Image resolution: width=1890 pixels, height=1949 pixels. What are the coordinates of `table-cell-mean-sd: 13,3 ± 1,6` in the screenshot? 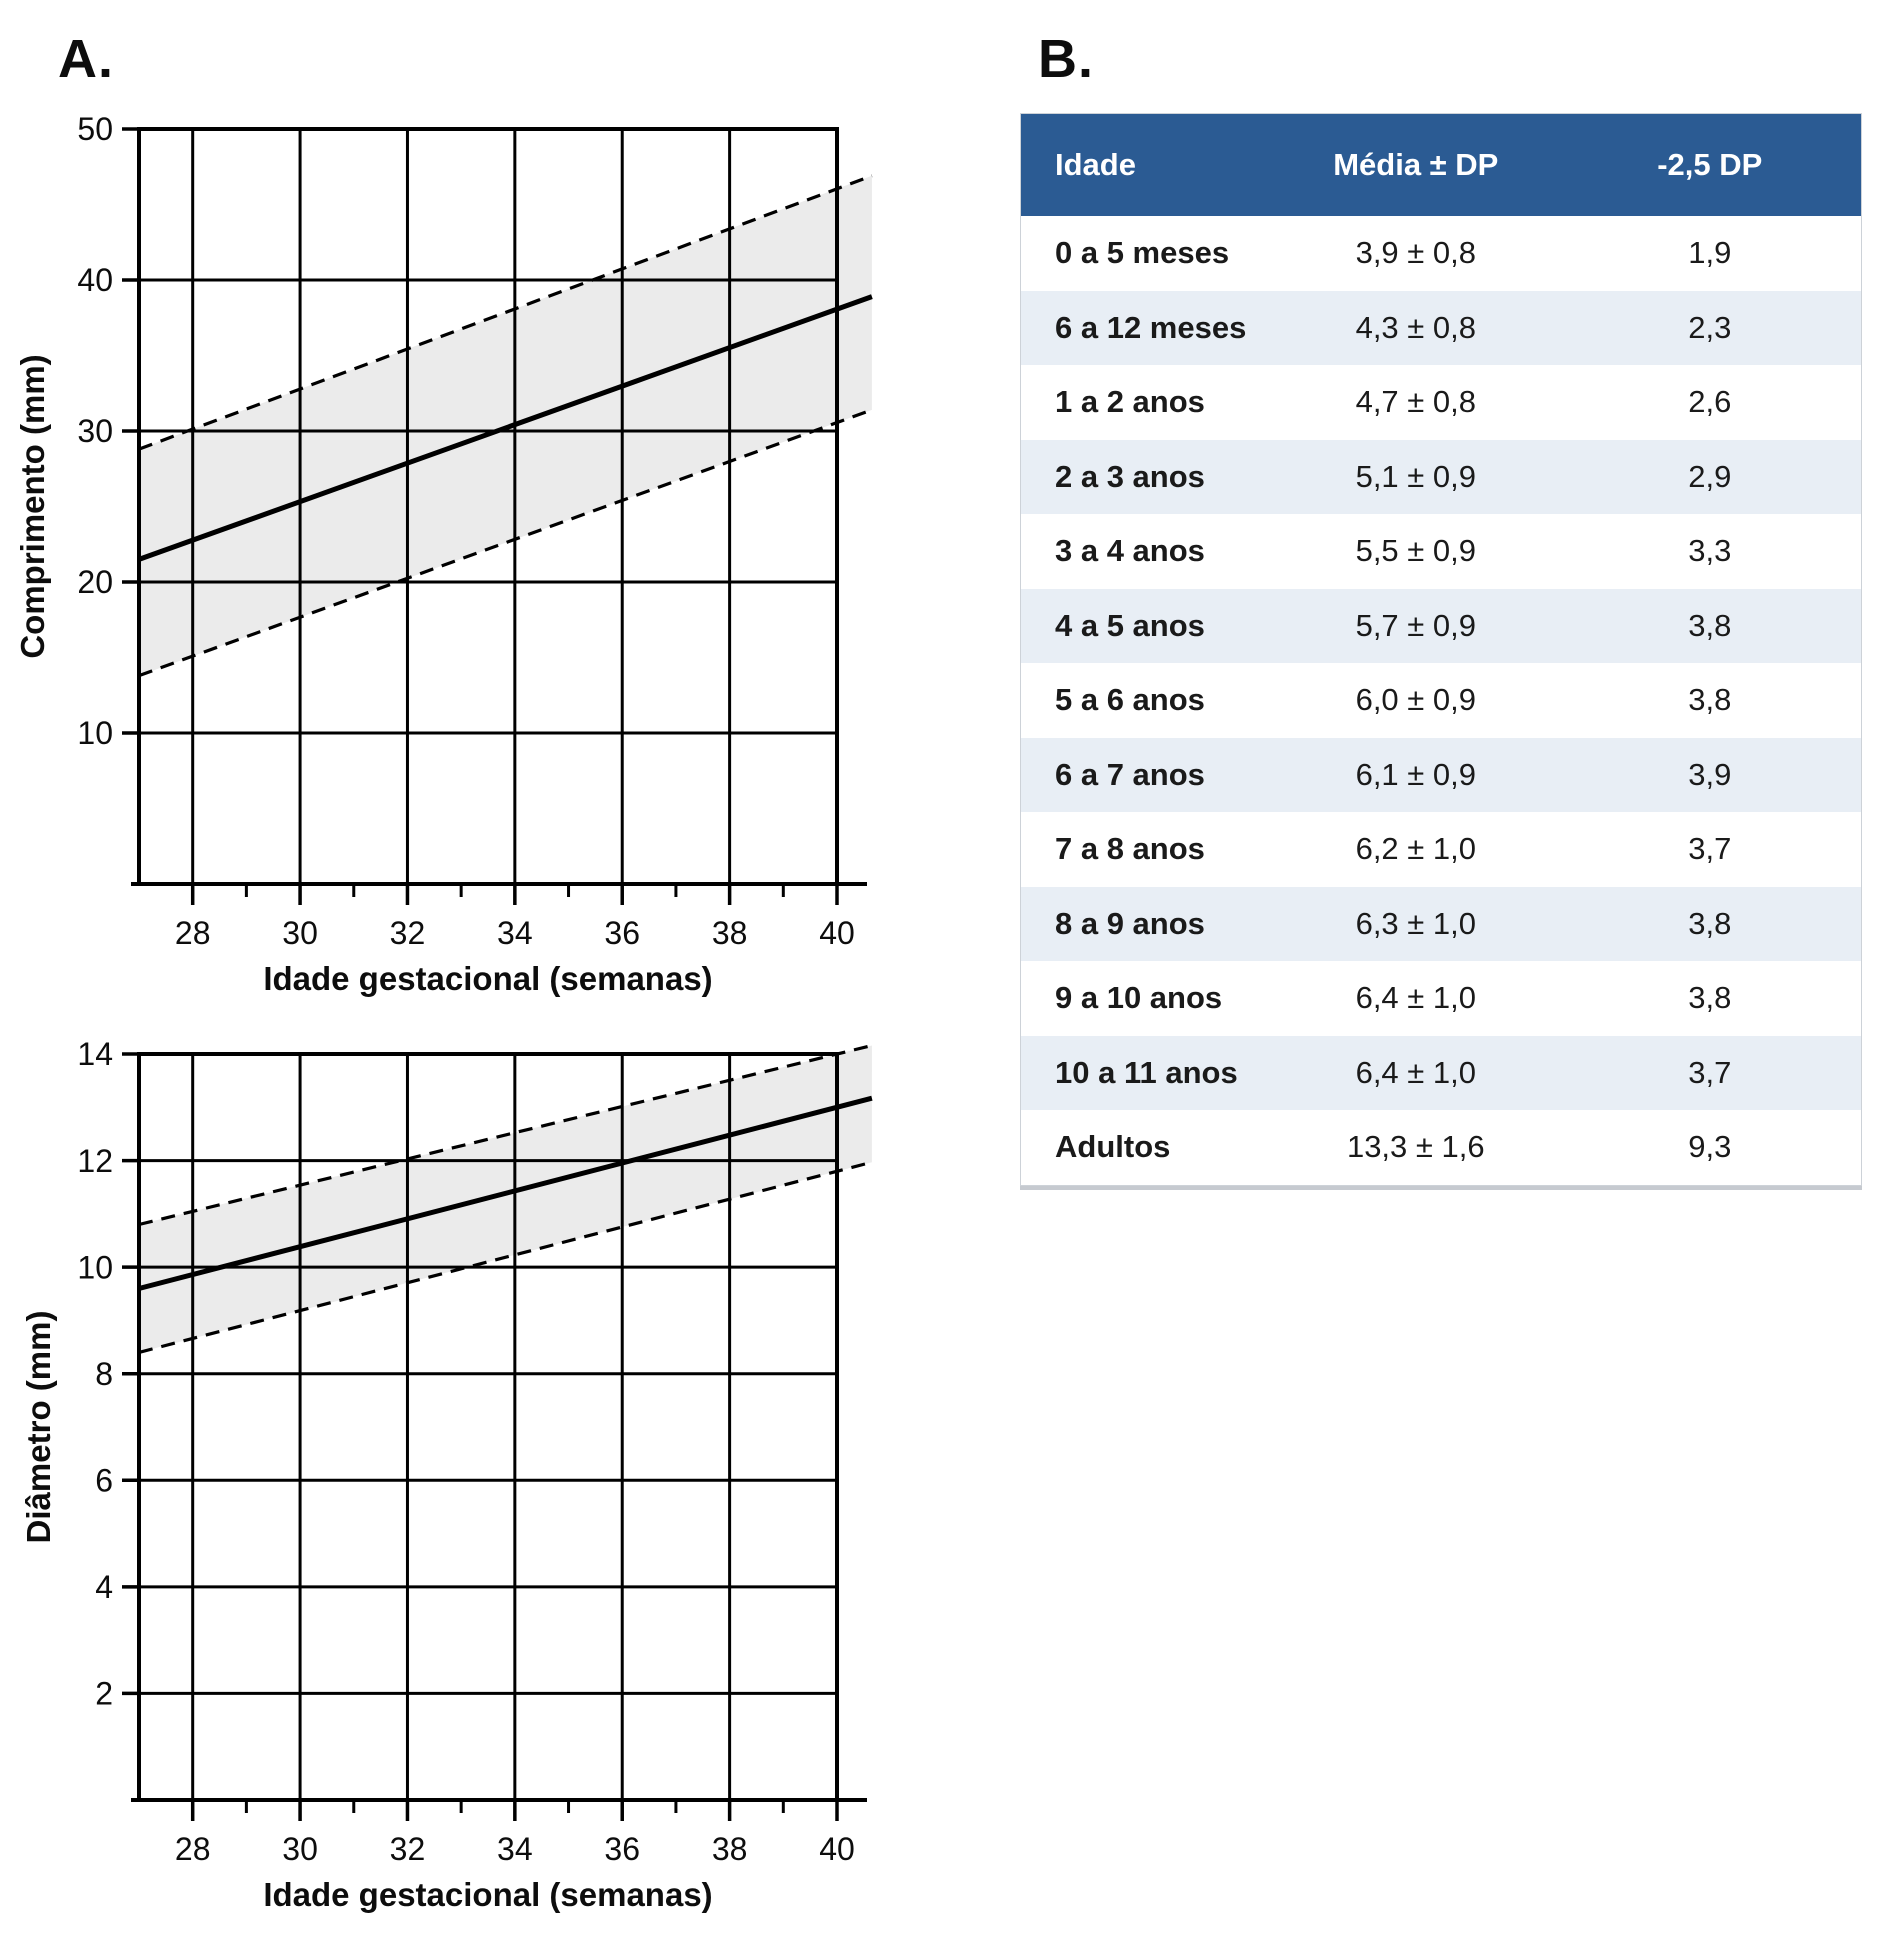 It's located at (1415, 1147).